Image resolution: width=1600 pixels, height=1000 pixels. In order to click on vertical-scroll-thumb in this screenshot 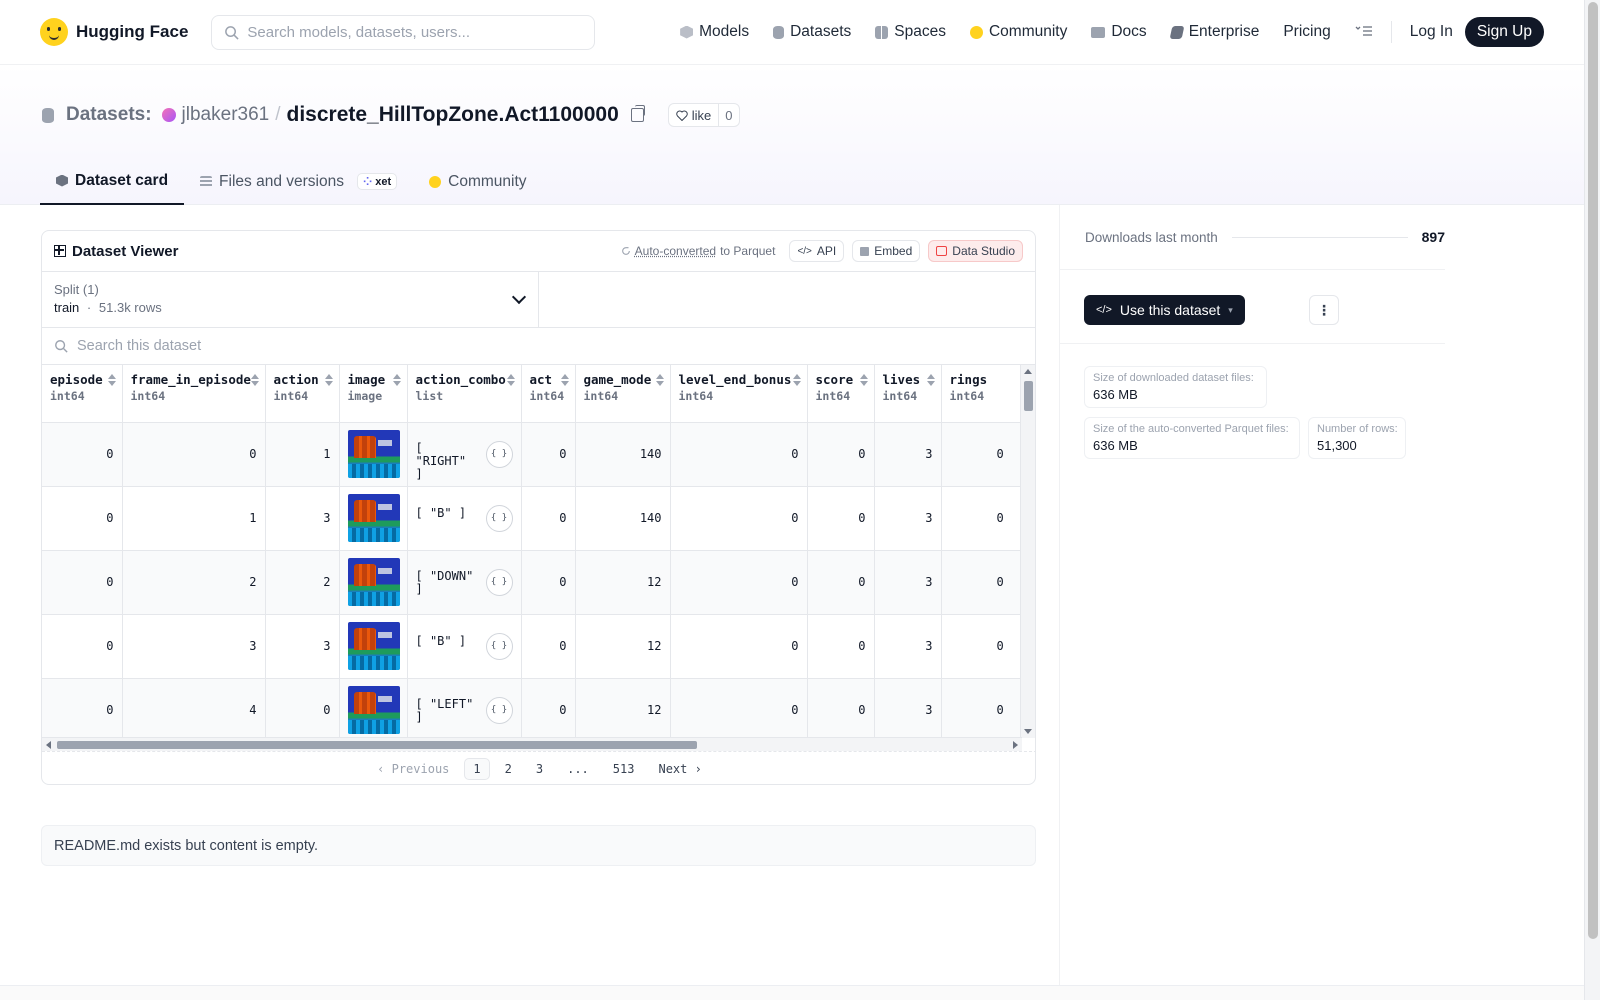, I will do `click(1028, 396)`.